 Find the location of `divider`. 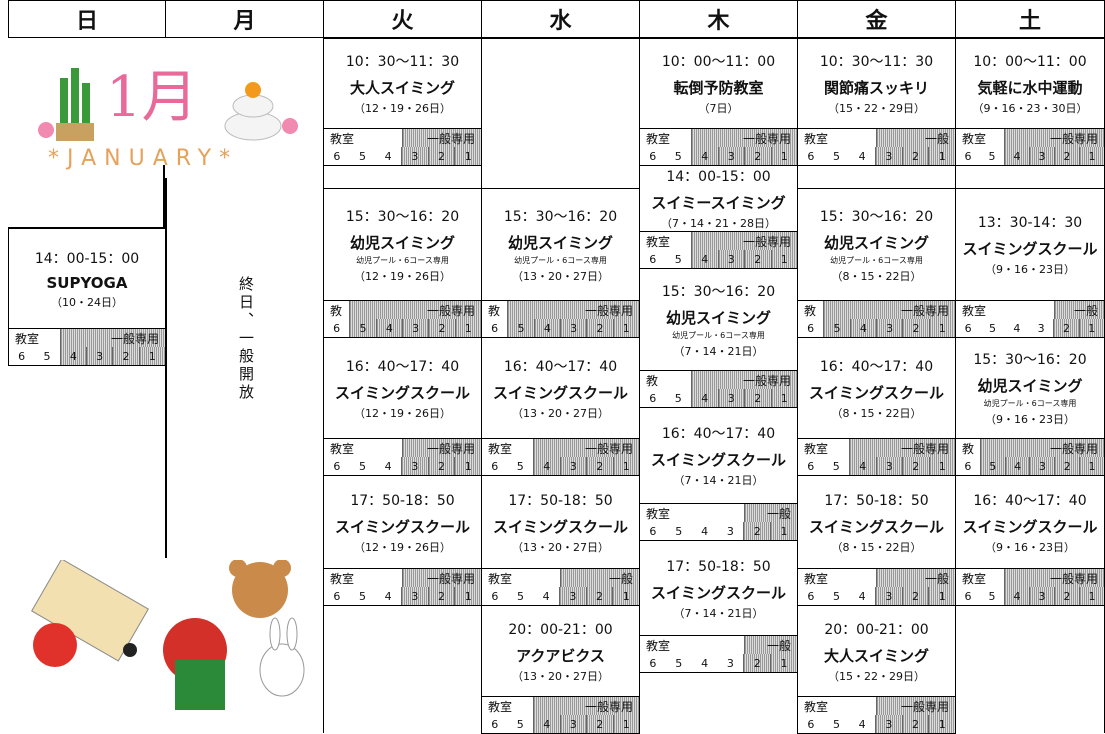

divider is located at coordinates (86, 196).